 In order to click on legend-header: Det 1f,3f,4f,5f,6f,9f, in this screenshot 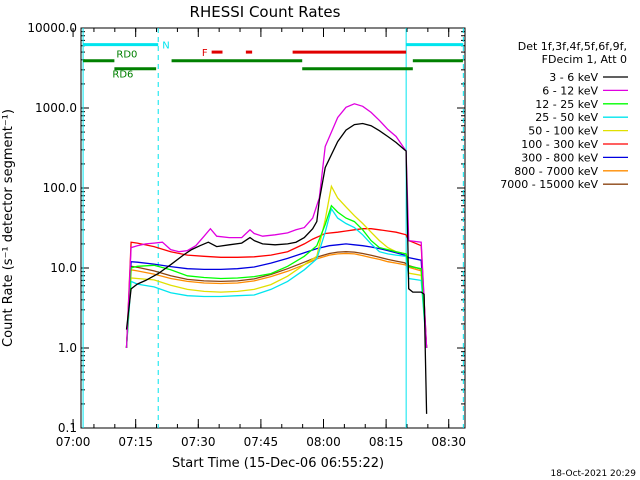, I will do `click(572, 46)`.